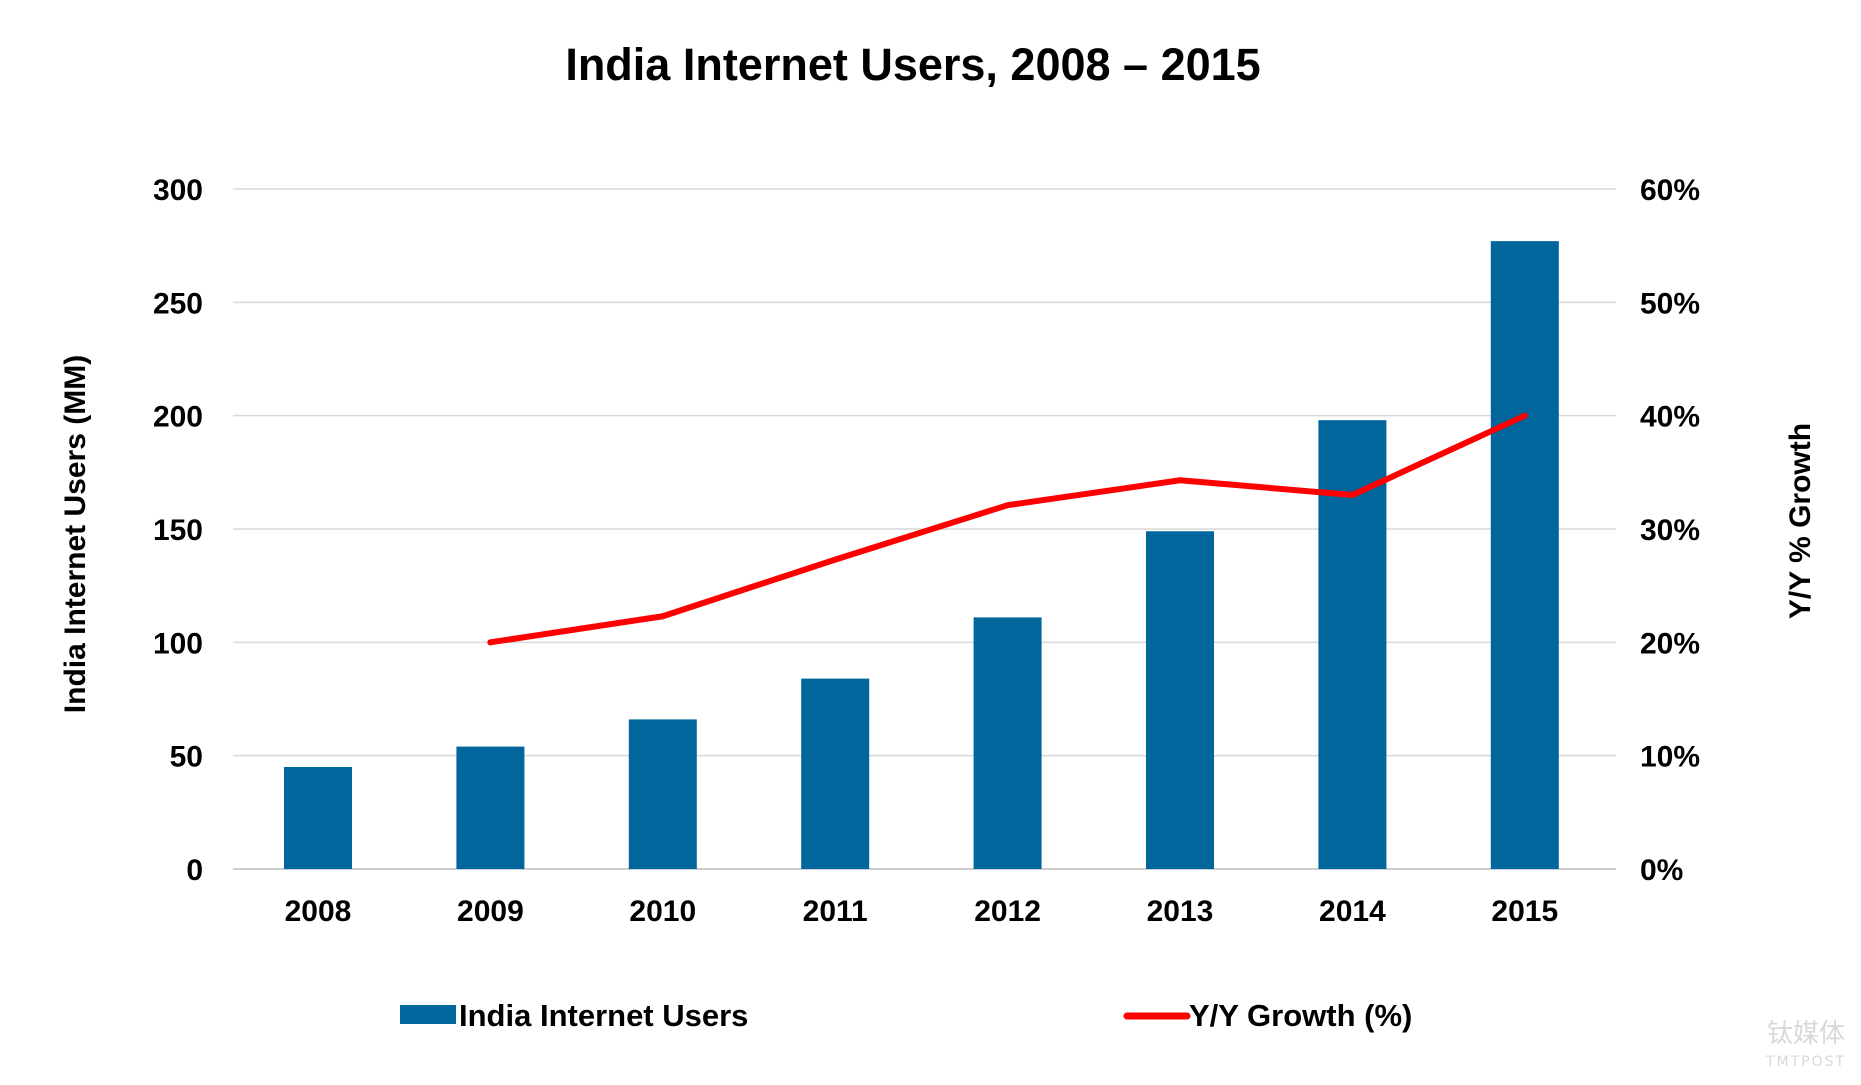 The height and width of the screenshot is (1085, 1861). Describe the element at coordinates (1661, 870) in the screenshot. I see `y2-tick-label: 0%` at that location.